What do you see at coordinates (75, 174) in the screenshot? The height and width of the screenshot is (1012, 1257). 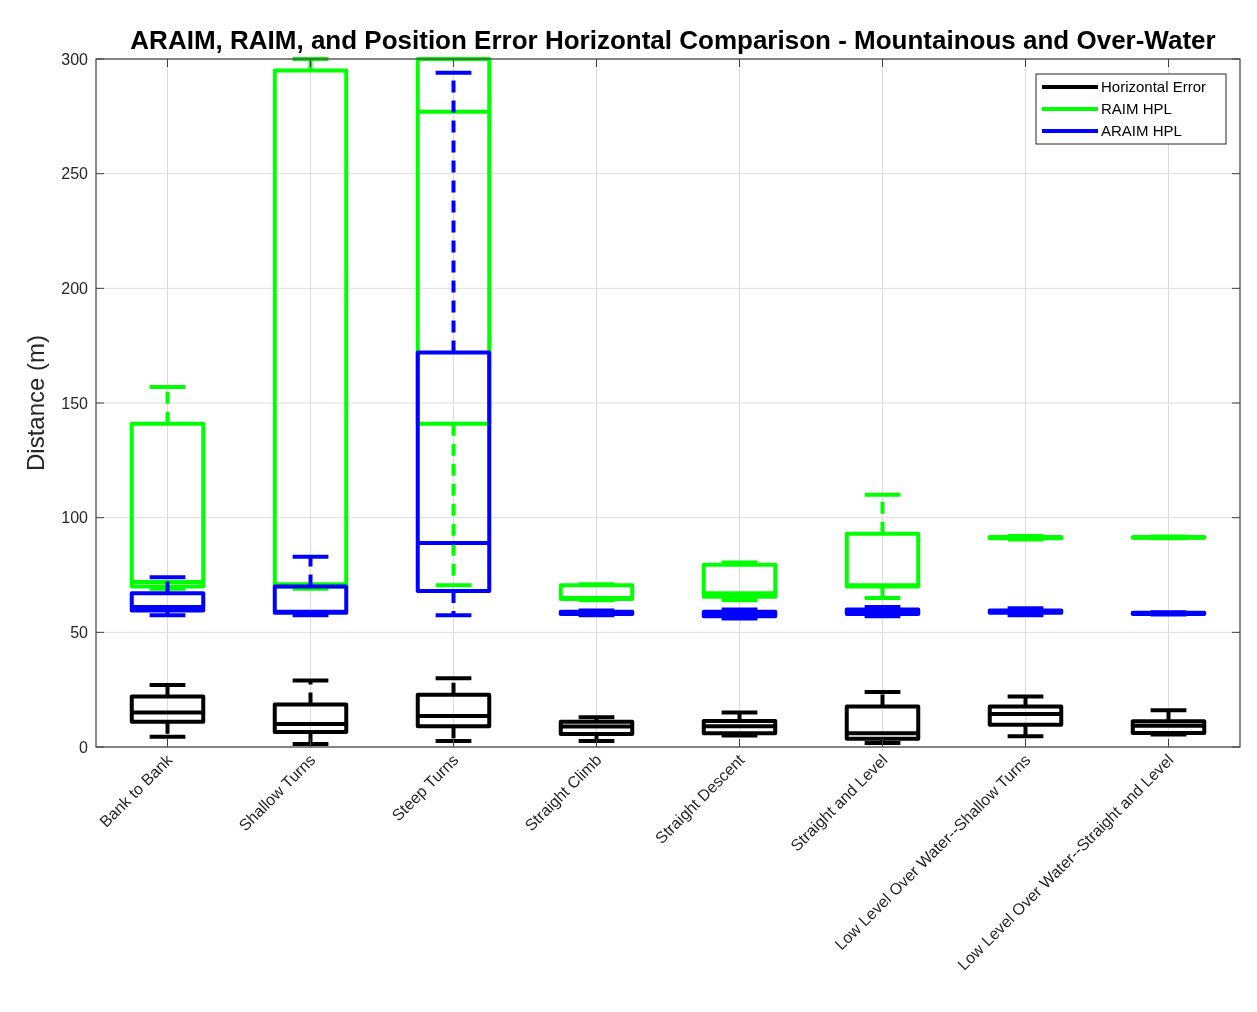 I see `y-tick-label: 250` at bounding box center [75, 174].